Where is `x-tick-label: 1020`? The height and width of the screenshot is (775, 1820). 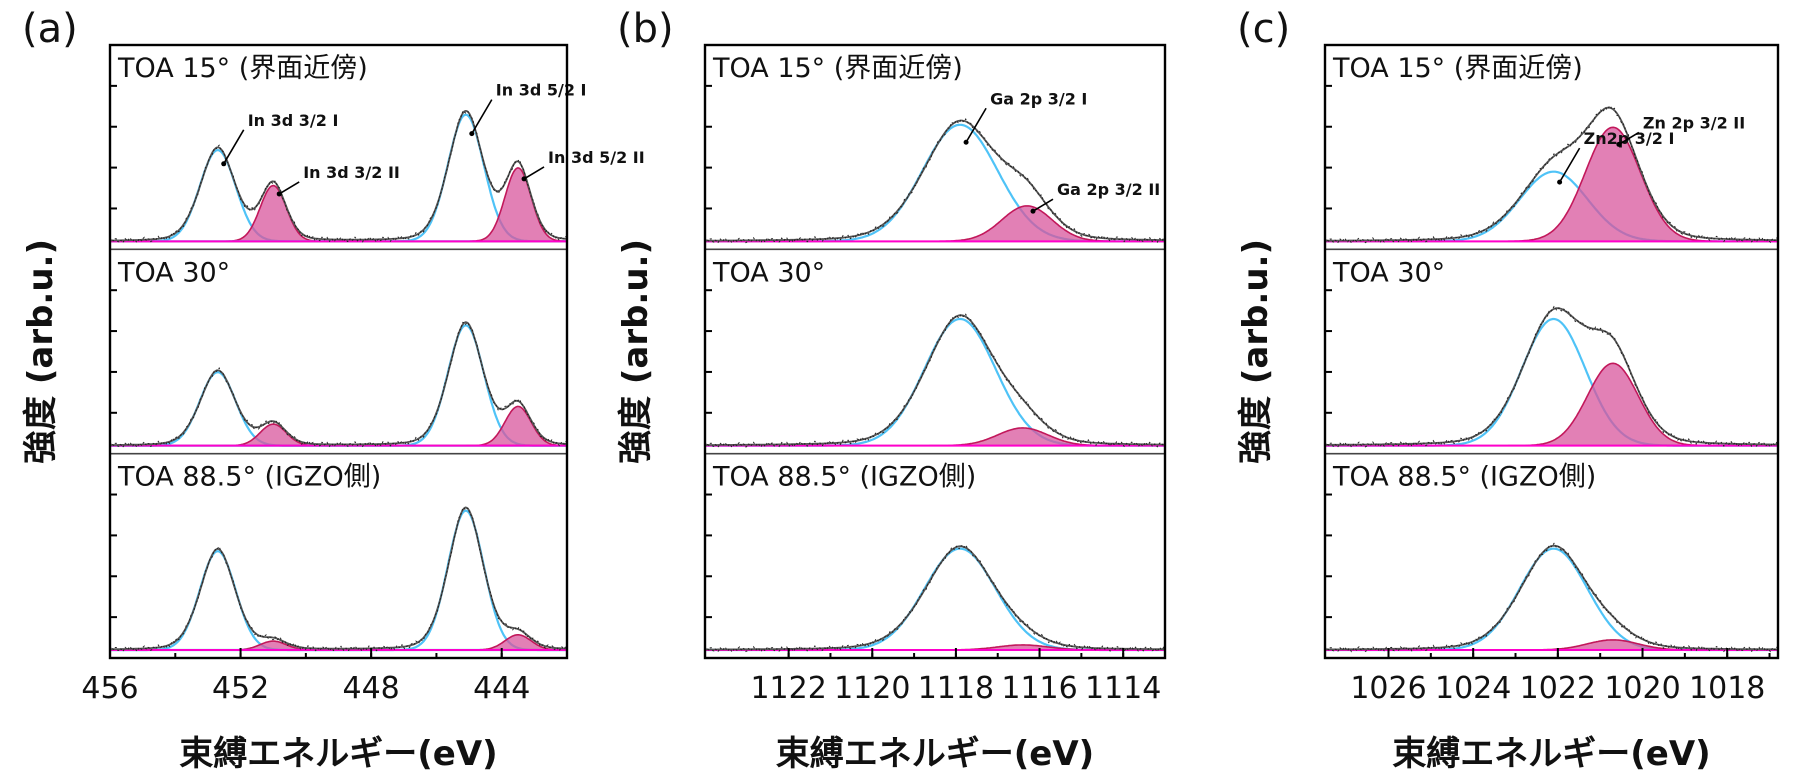
x-tick-label: 1020 is located at coordinates (1642, 688).